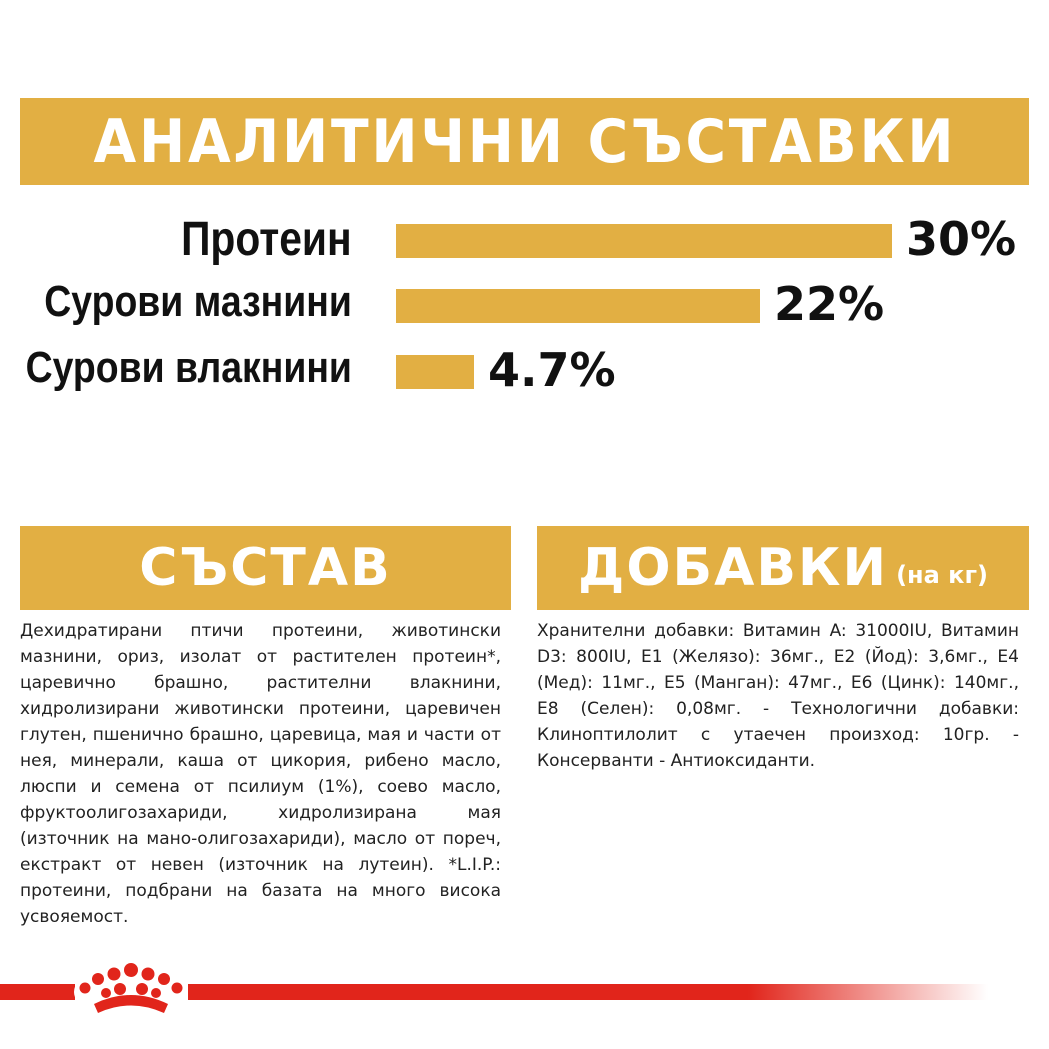  I want to click on additives-subtitle: (на кг), so click(942, 575).